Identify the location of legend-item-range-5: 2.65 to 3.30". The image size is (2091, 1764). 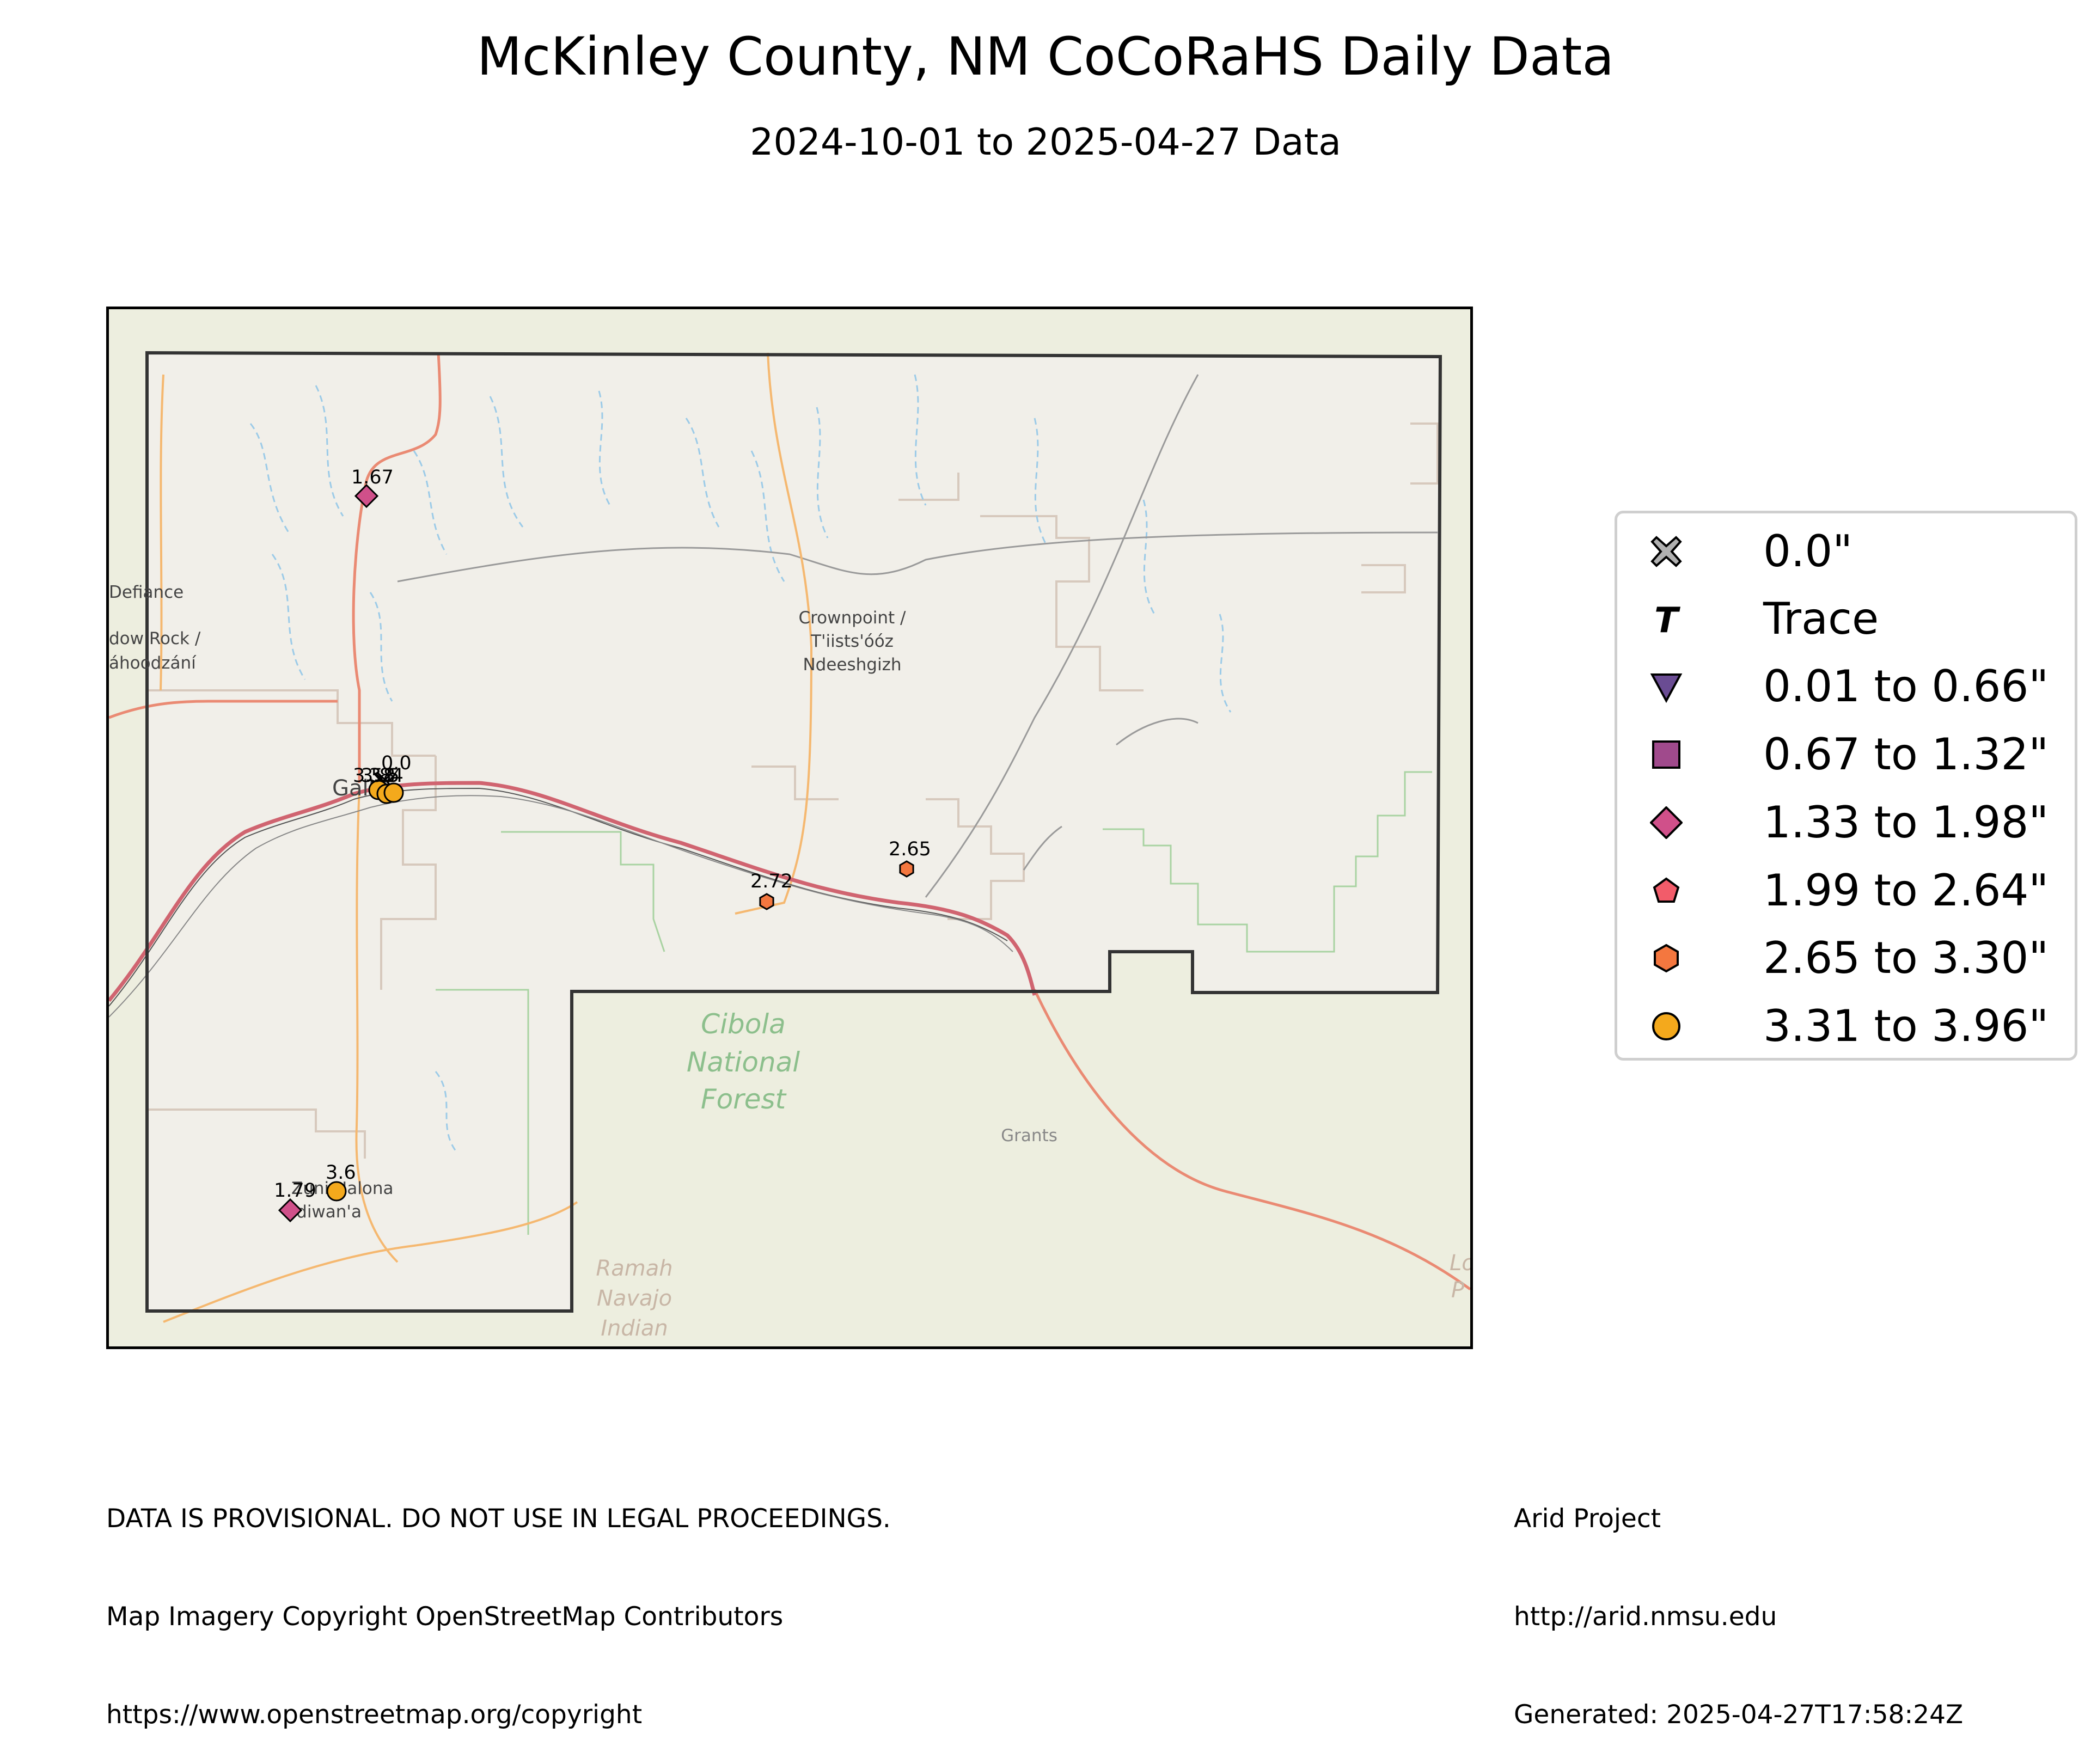
(1846, 958).